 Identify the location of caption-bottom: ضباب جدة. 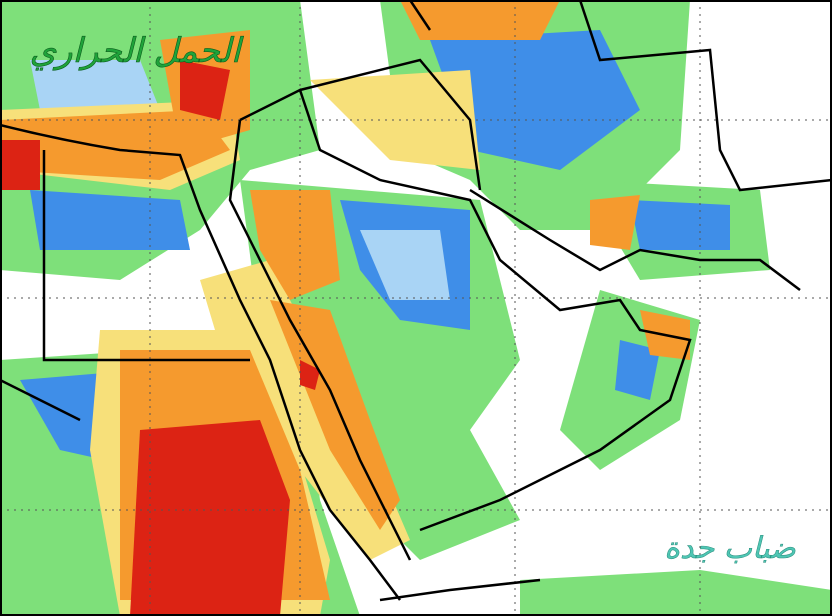
(730, 548).